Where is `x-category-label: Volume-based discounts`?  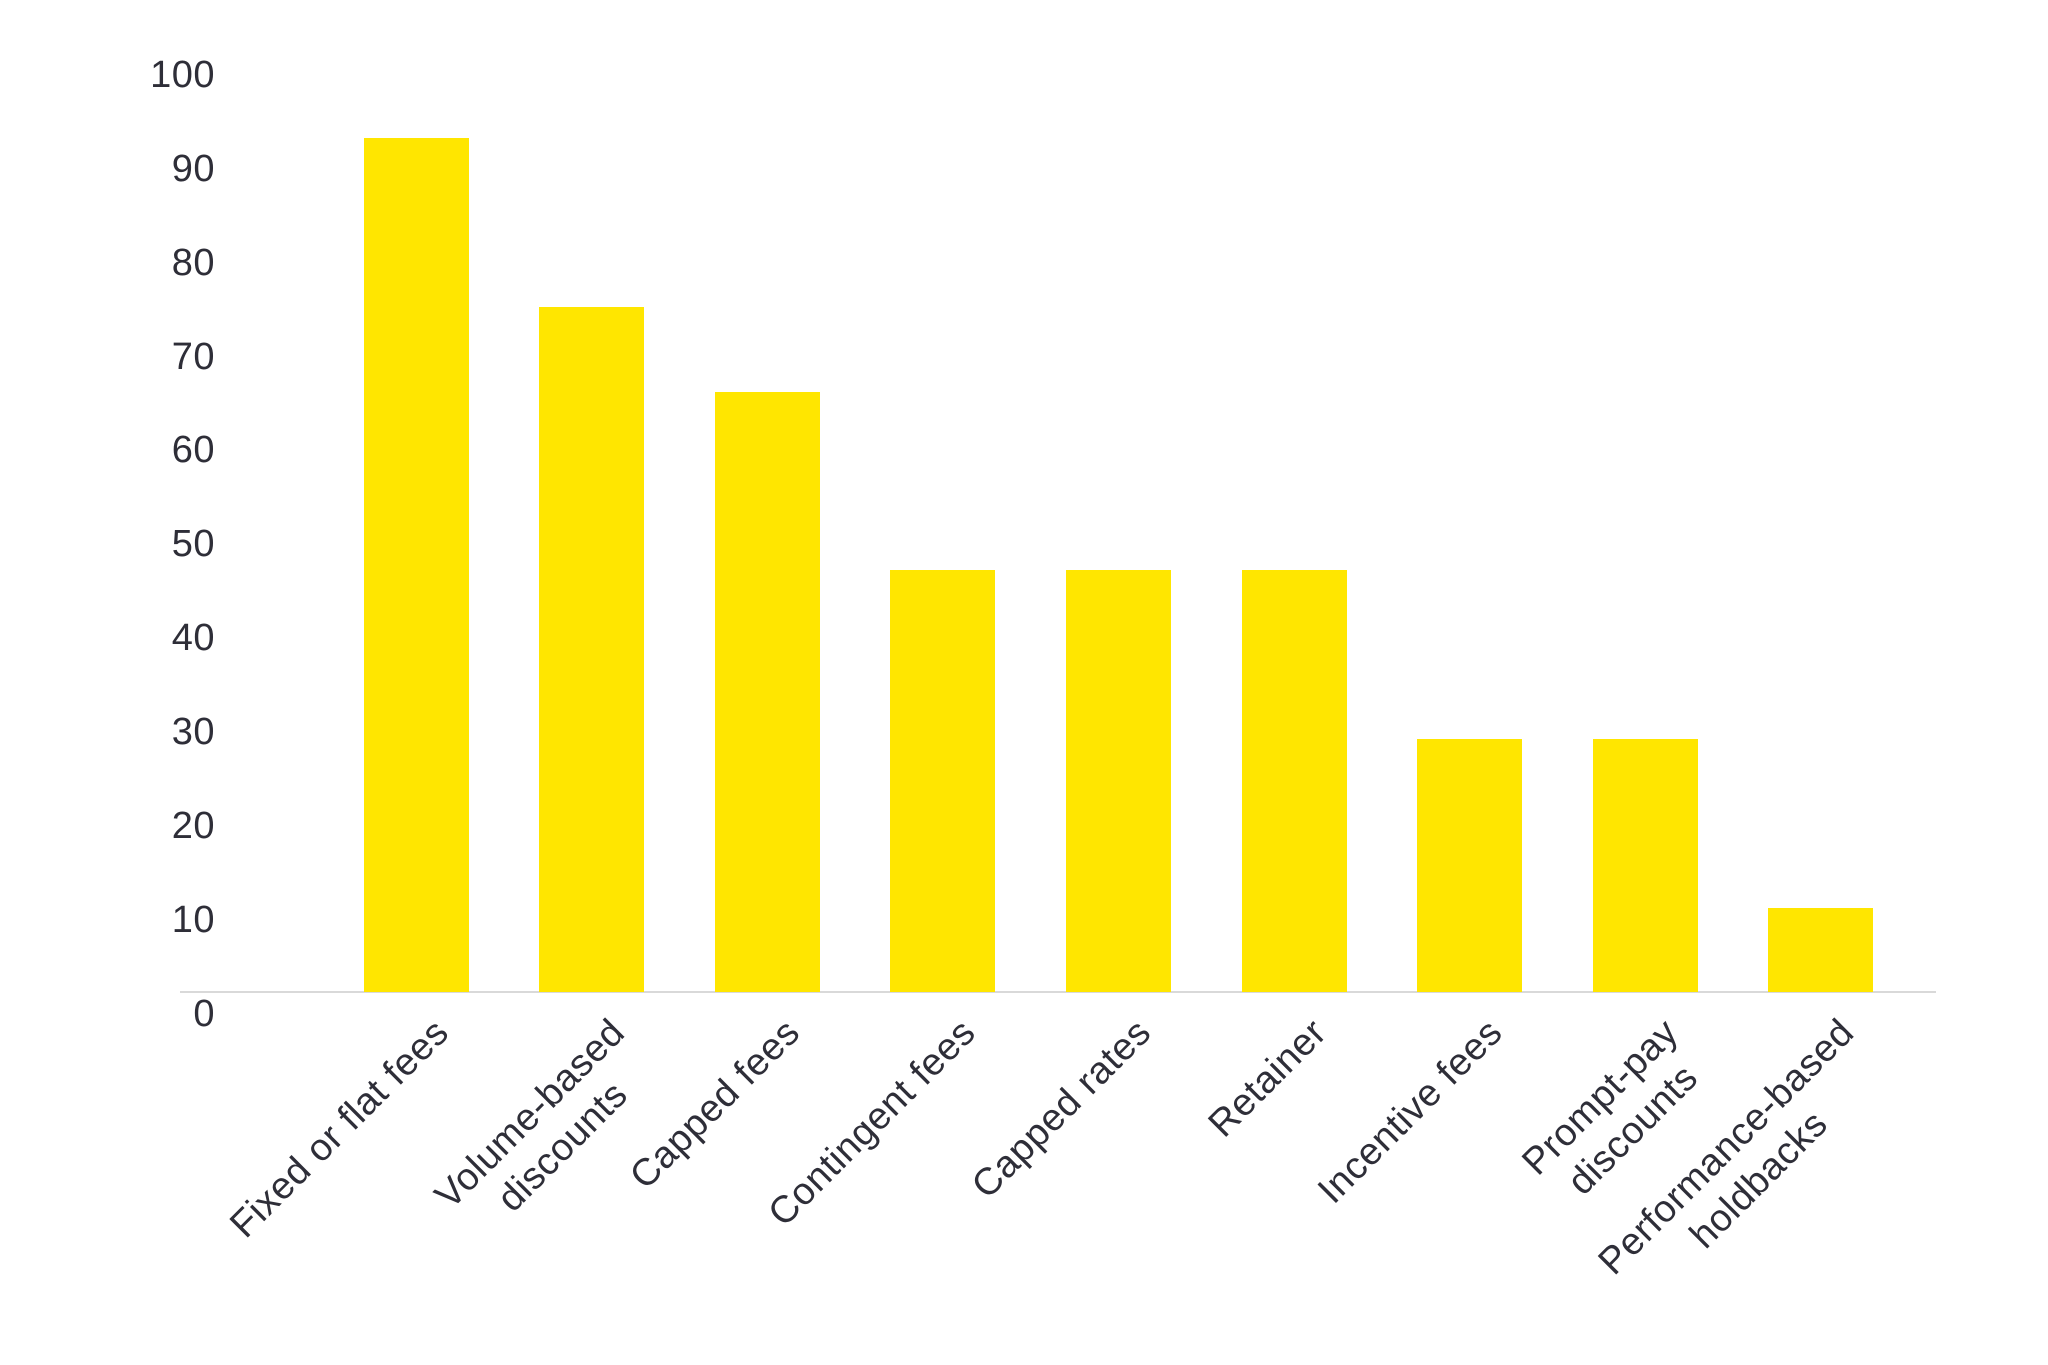
x-category-label: Volume-based discounts is located at coordinates (531, 1116).